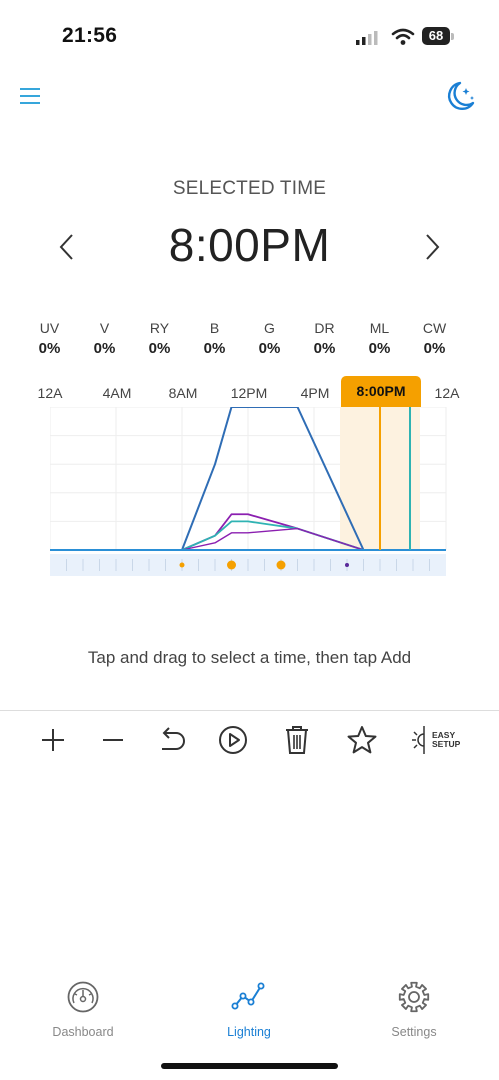 The image size is (499, 1080). I want to click on nav-label: Lighting, so click(249, 1032).